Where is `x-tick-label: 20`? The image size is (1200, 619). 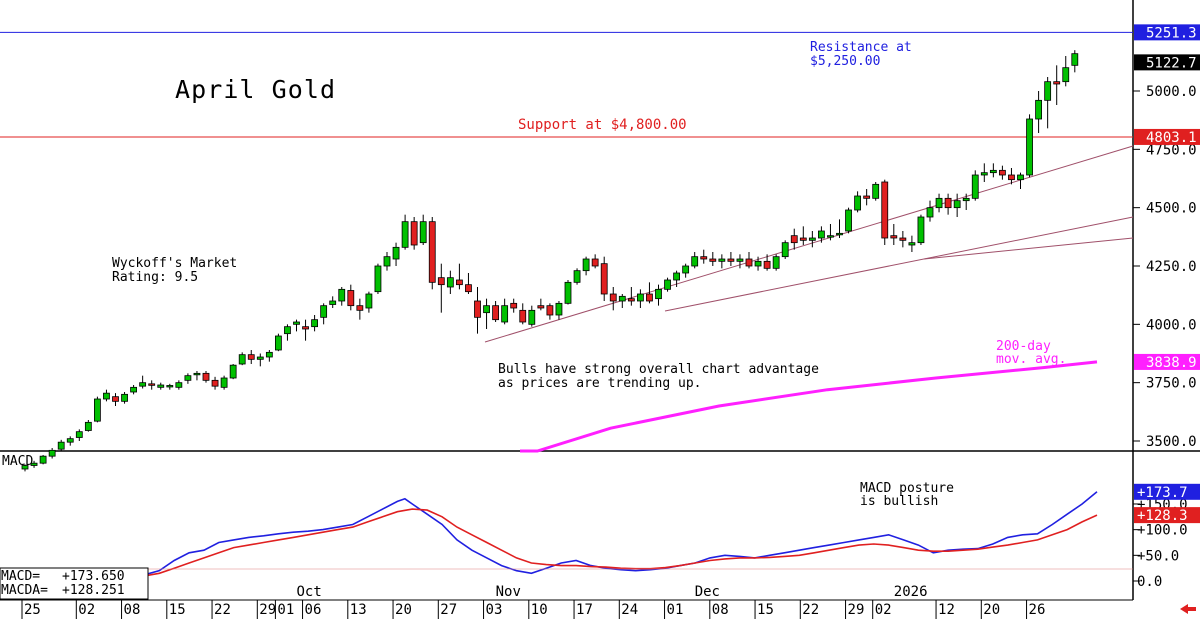 x-tick-label: 20 is located at coordinates (991, 610).